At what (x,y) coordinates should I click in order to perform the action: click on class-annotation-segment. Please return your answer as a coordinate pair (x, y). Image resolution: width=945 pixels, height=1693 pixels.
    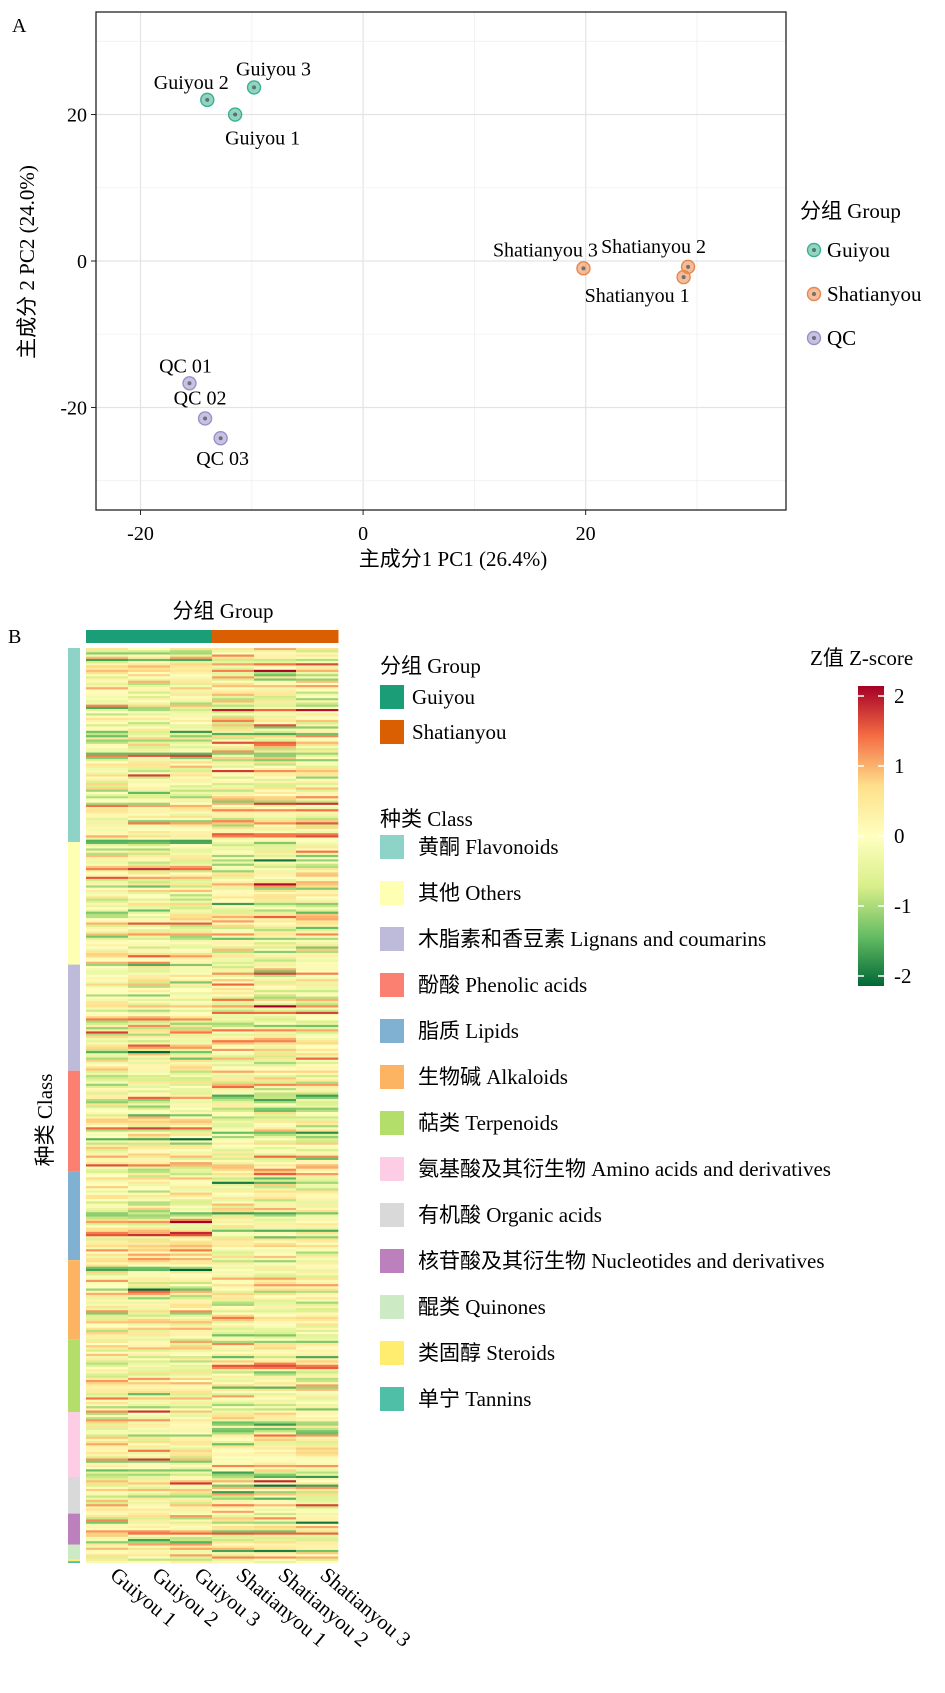
    Looking at the image, I should click on (74, 1495).